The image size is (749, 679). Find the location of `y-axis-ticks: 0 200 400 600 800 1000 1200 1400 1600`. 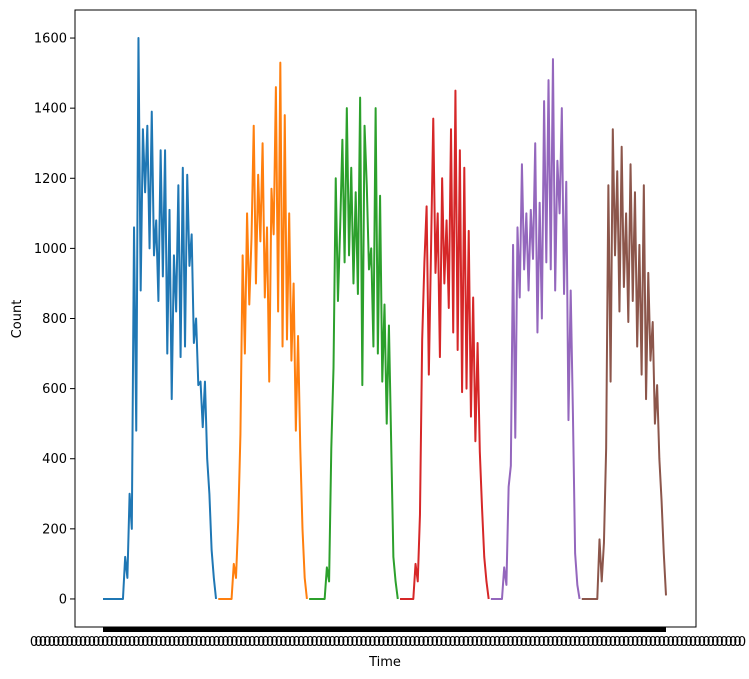

y-axis-ticks: 0 200 400 600 800 1000 1200 1400 1600 is located at coordinates (54, 319).